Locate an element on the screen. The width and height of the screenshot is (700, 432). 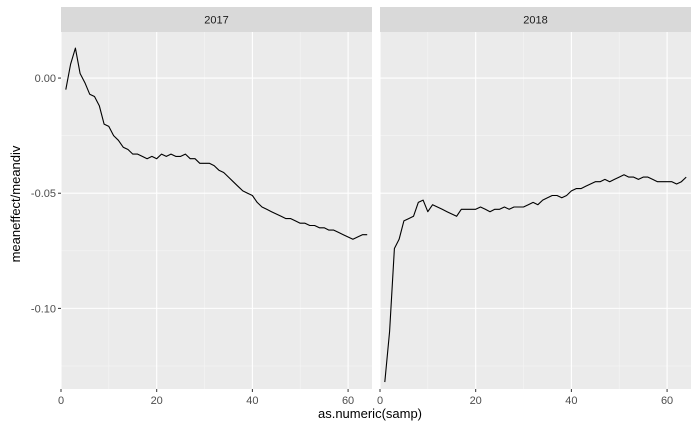
y-axis-title: meaneffect/meandiv is located at coordinates (15, 203).